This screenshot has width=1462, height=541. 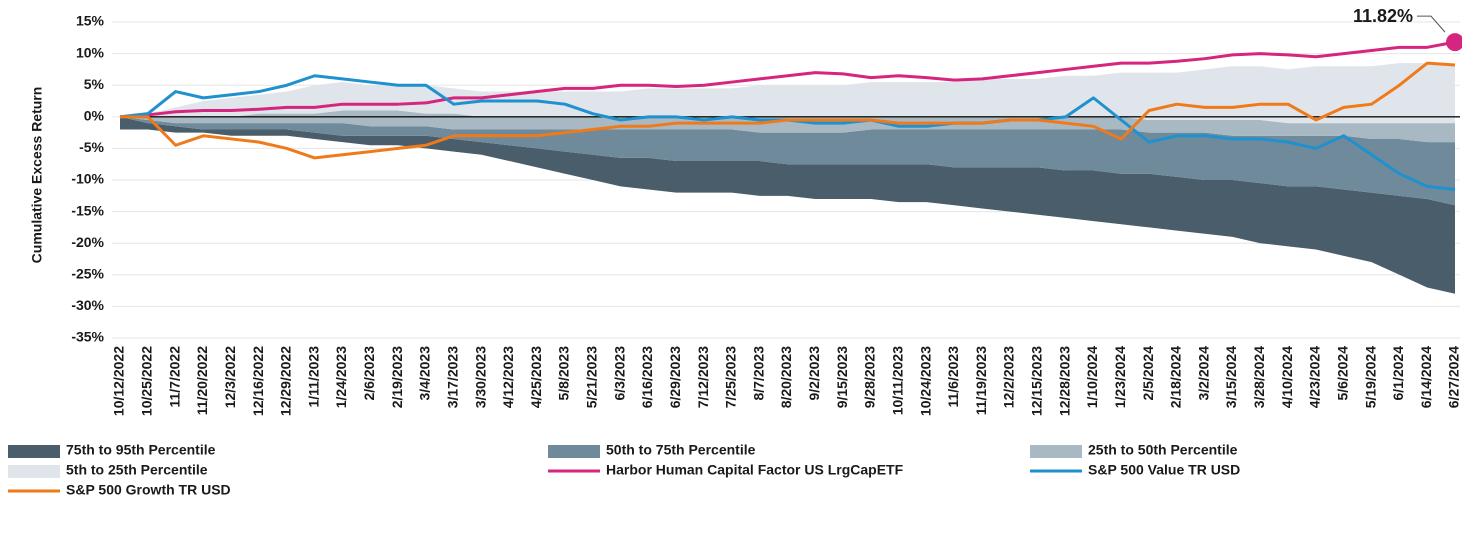 I want to click on x-tick-label: 1/23/2024, so click(x=1120, y=377).